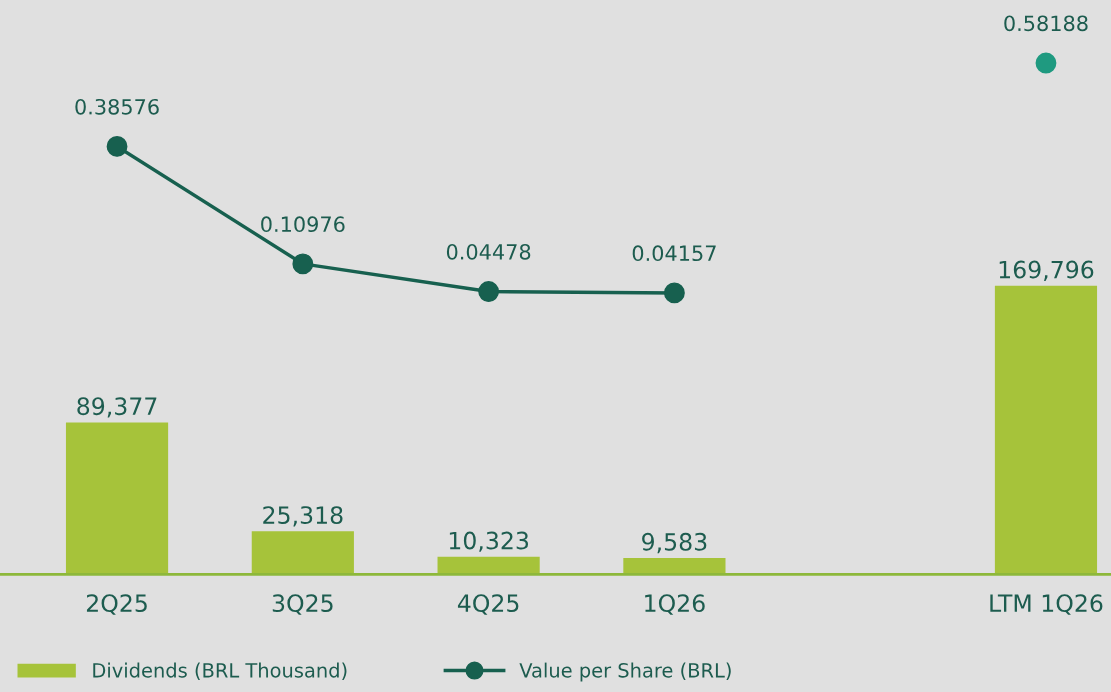 The width and height of the screenshot is (1111, 692). What do you see at coordinates (1046, 270) in the screenshot?
I see `data-label: 169,796` at bounding box center [1046, 270].